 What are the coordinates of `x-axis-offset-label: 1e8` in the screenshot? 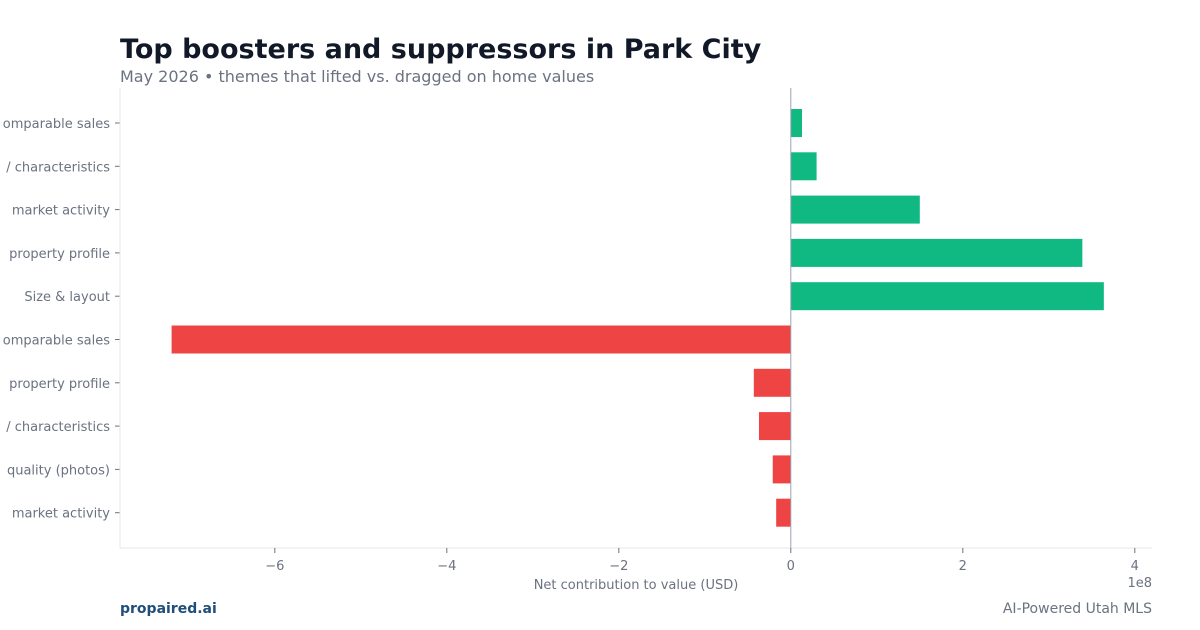 It's located at (1139, 583).